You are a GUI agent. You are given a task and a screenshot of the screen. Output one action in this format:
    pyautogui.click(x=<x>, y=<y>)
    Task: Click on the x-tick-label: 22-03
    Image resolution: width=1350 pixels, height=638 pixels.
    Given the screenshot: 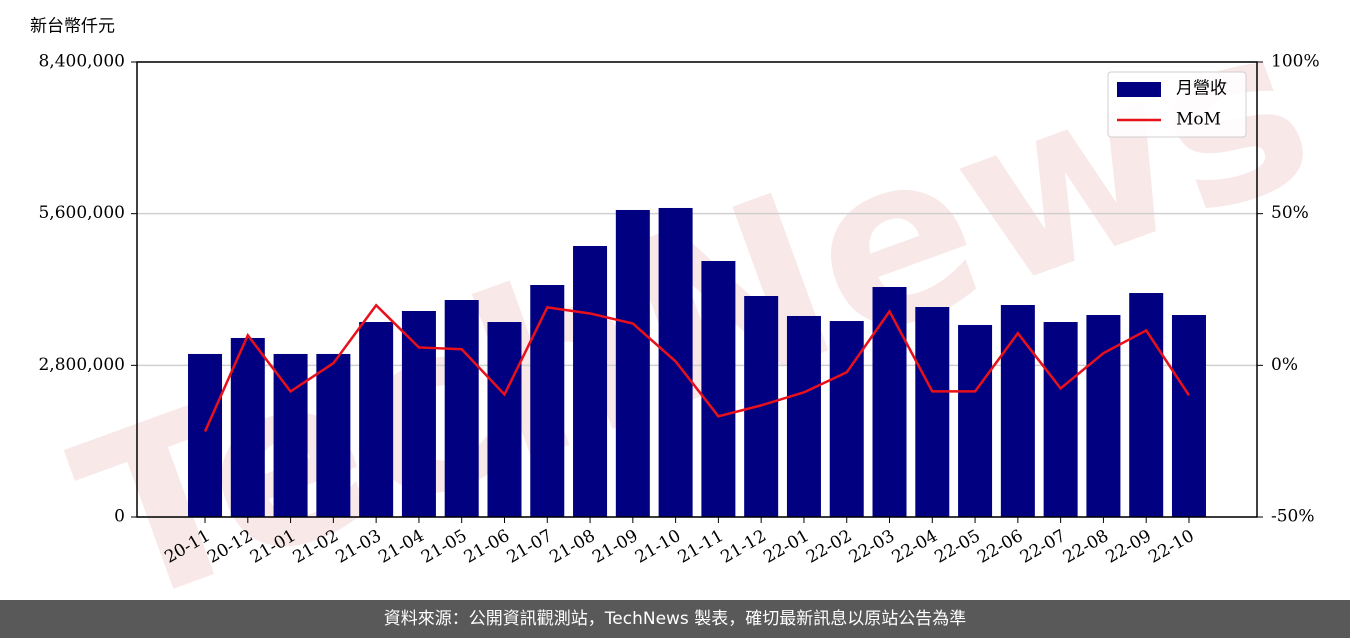 What is the action you would take?
    pyautogui.click(x=872, y=547)
    